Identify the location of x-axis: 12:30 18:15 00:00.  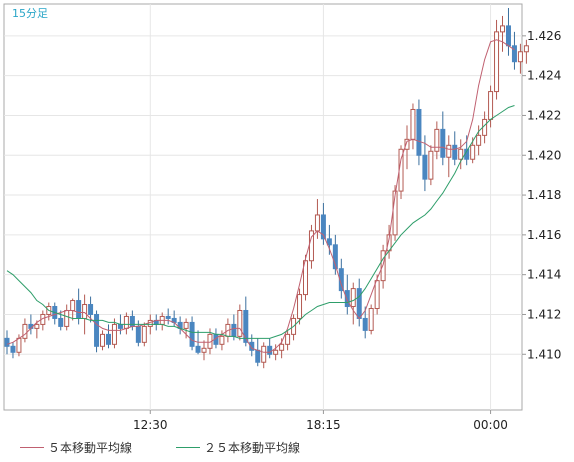
(320, 421).